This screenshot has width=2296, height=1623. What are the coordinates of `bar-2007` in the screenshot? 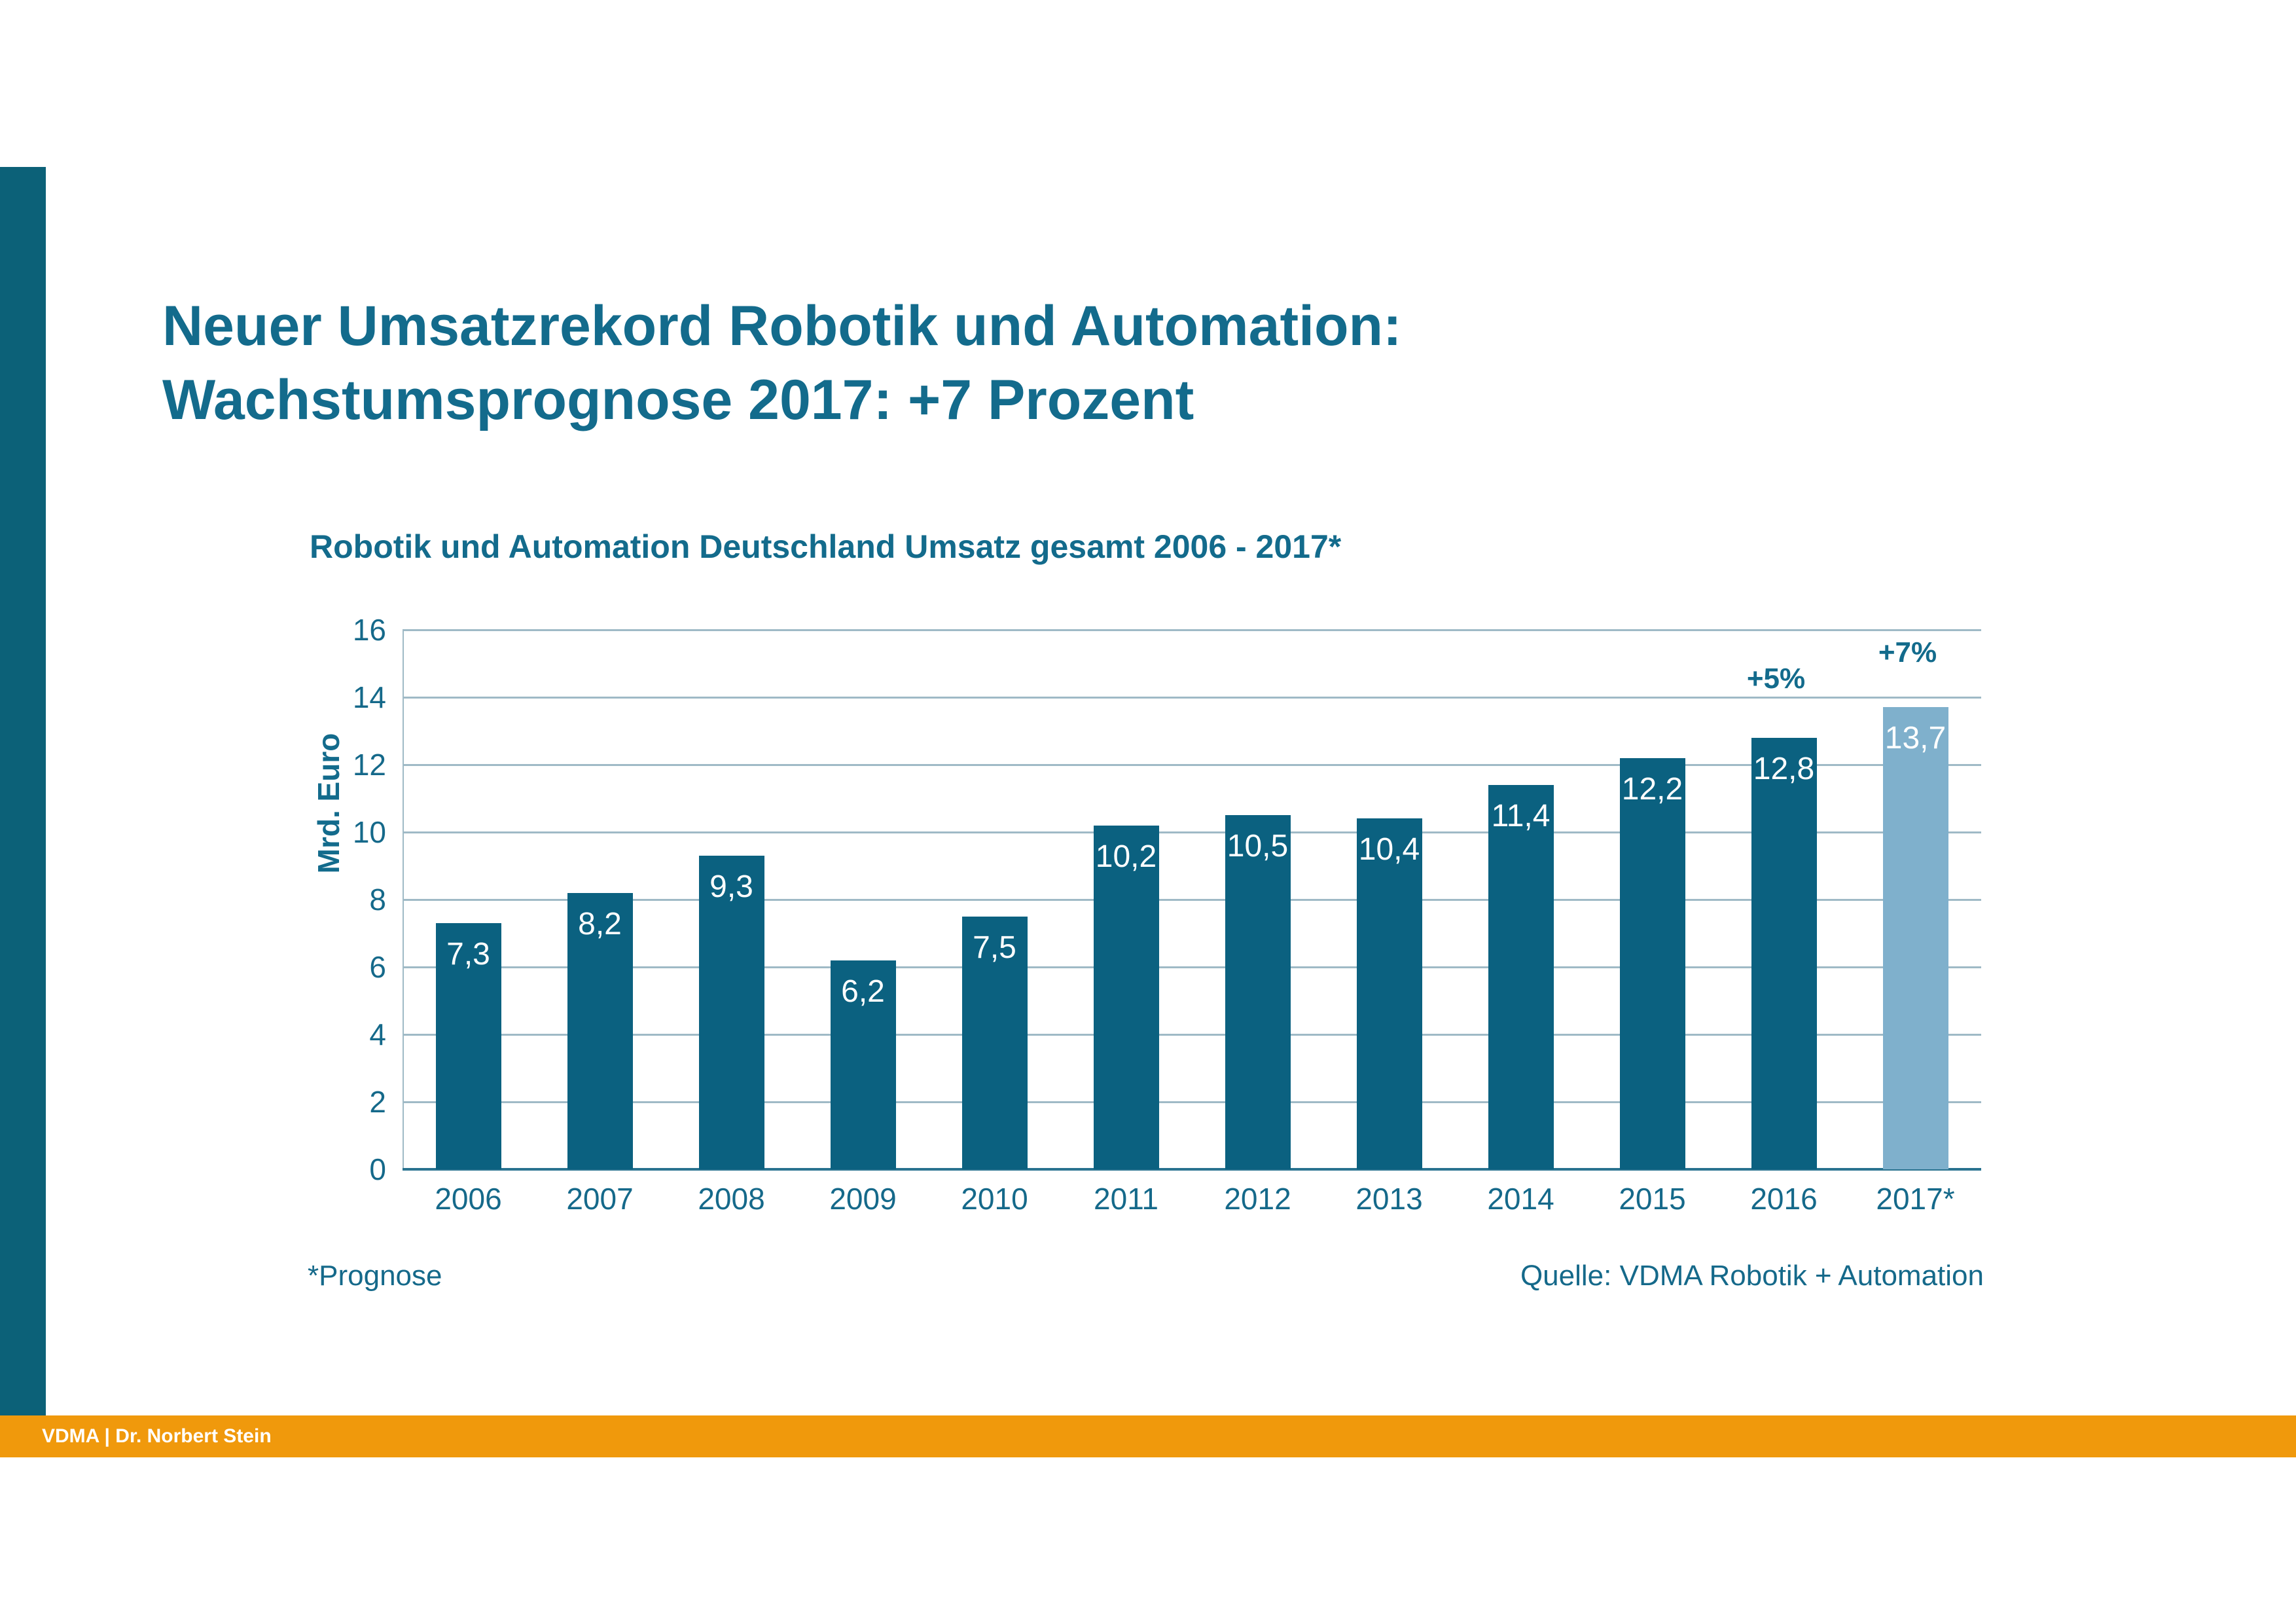 It's located at (600, 1030).